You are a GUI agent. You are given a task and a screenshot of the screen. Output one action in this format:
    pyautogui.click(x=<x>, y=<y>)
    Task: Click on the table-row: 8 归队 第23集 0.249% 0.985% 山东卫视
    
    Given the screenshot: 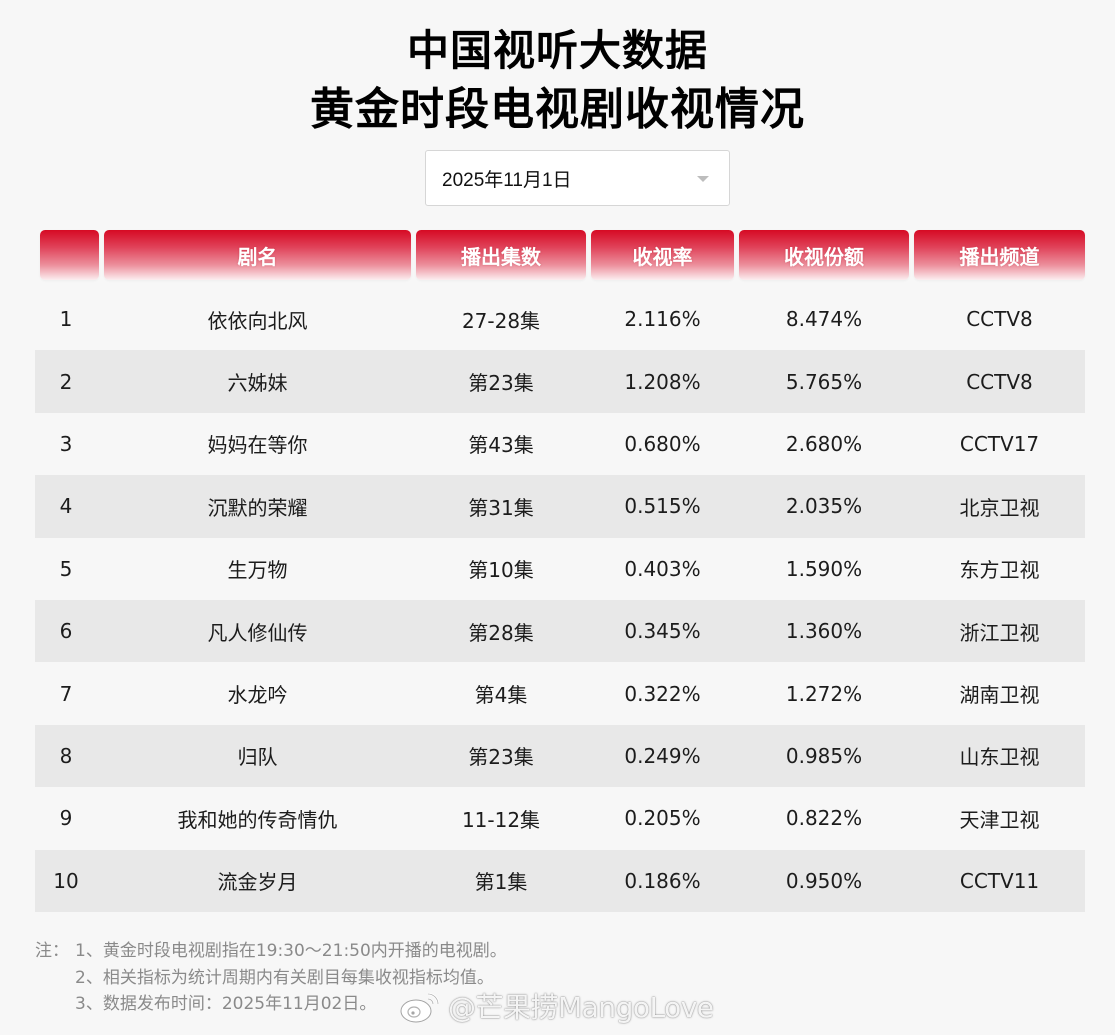 What is the action you would take?
    pyautogui.click(x=560, y=756)
    